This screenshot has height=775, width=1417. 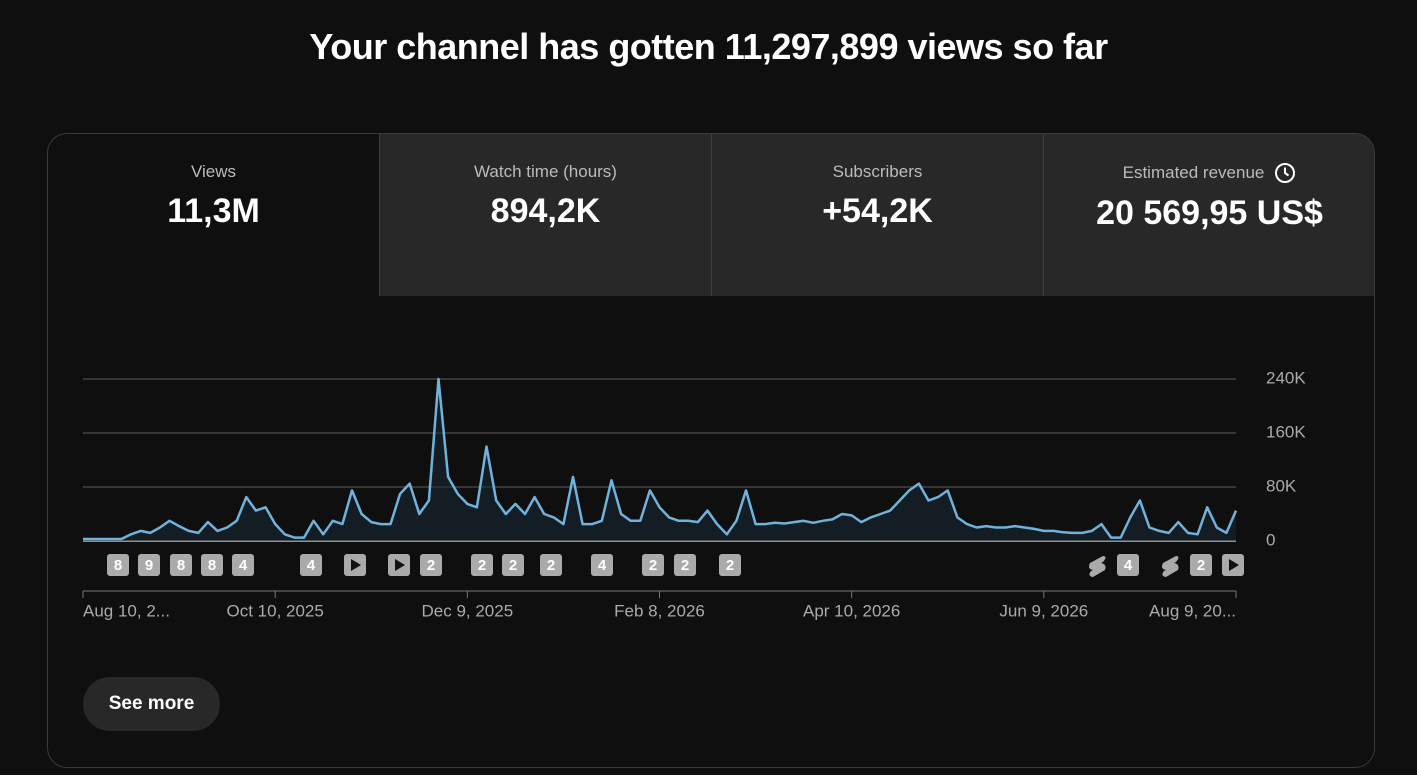 What do you see at coordinates (1193, 172) in the screenshot?
I see `tab-label-text: Estimated revenue` at bounding box center [1193, 172].